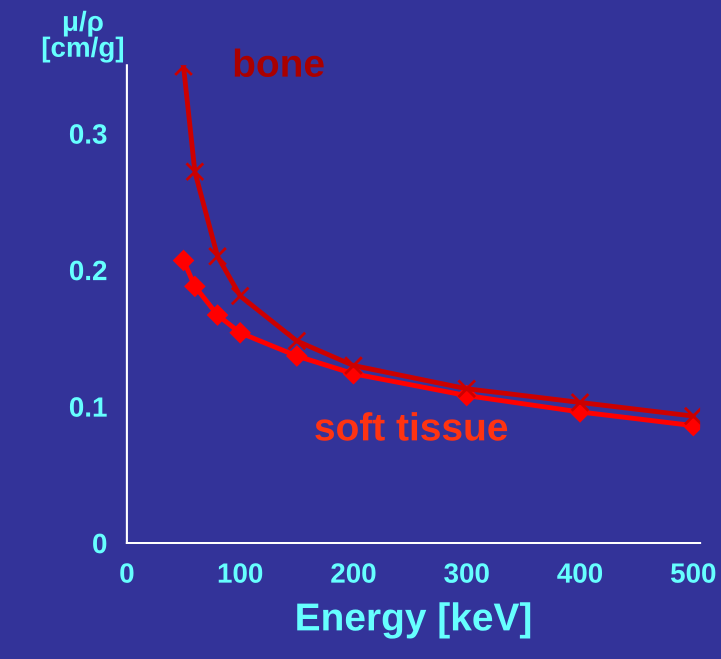 This screenshot has width=721, height=659. Describe the element at coordinates (127, 573) in the screenshot. I see `x-tick-label: 0` at that location.